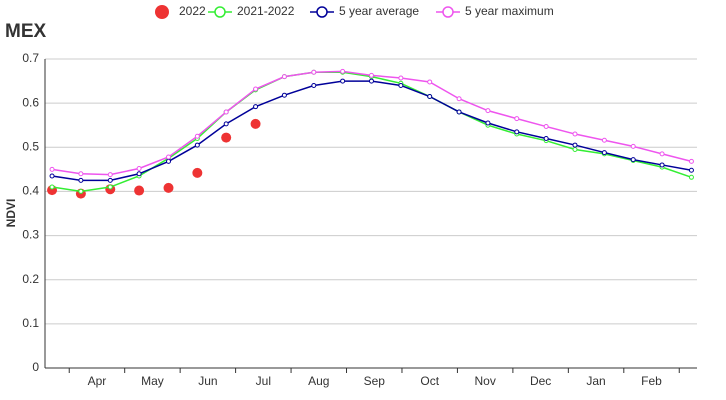  I want to click on legend-label: 5 year average, so click(379, 11).